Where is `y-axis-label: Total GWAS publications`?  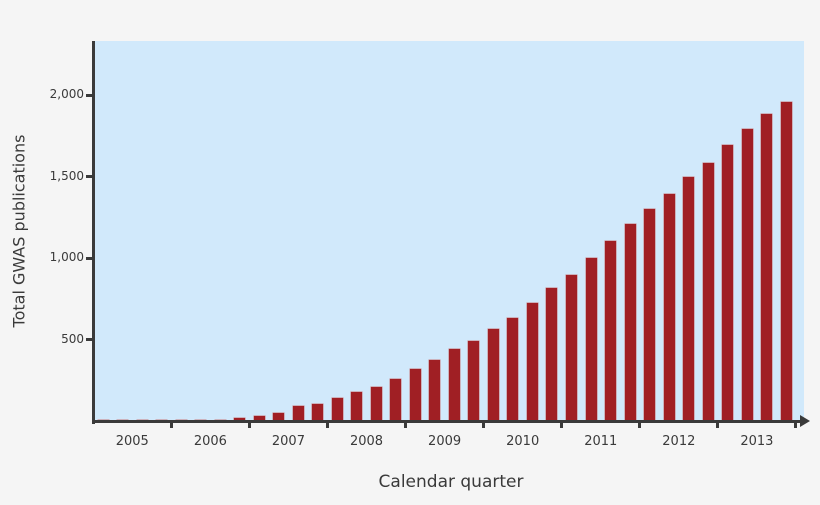 y-axis-label: Total GWAS publications is located at coordinates (19, 231).